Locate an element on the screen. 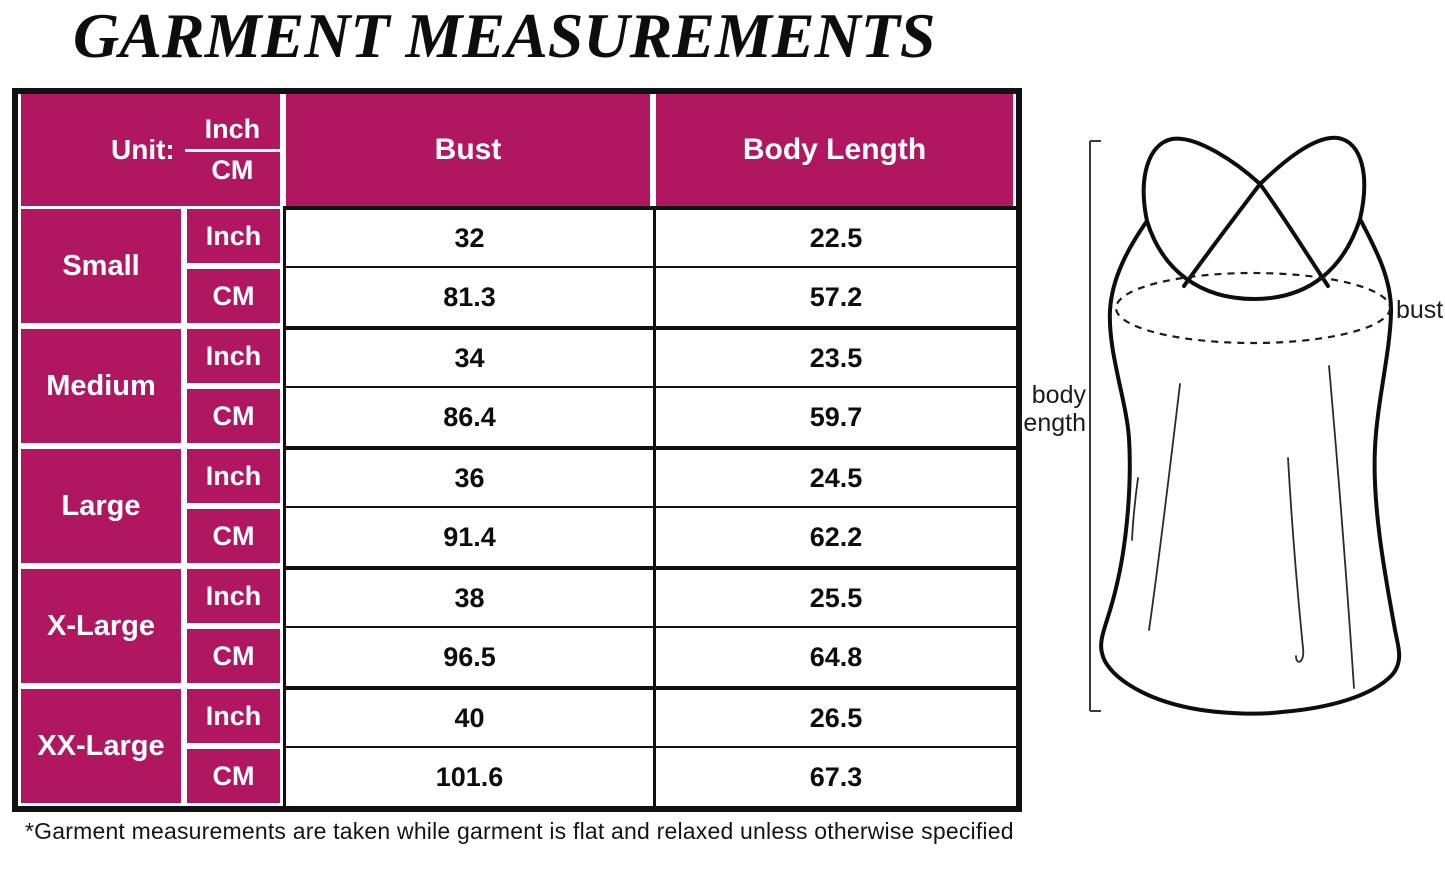 The height and width of the screenshot is (893, 1445). camisole-outline is located at coordinates (1250, 425).